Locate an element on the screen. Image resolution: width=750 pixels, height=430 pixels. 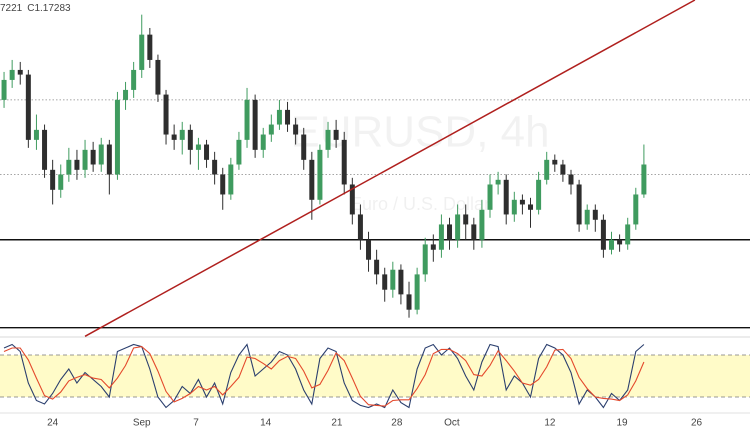
stoch-line is located at coordinates (324, 376).